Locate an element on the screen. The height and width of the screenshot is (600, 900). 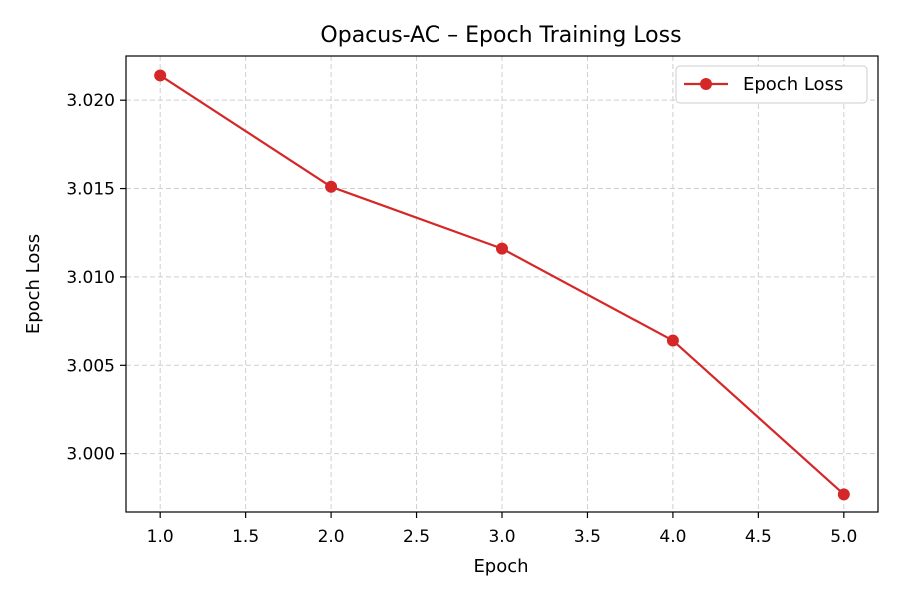
x-tick-label: 5.0 is located at coordinates (843, 537).